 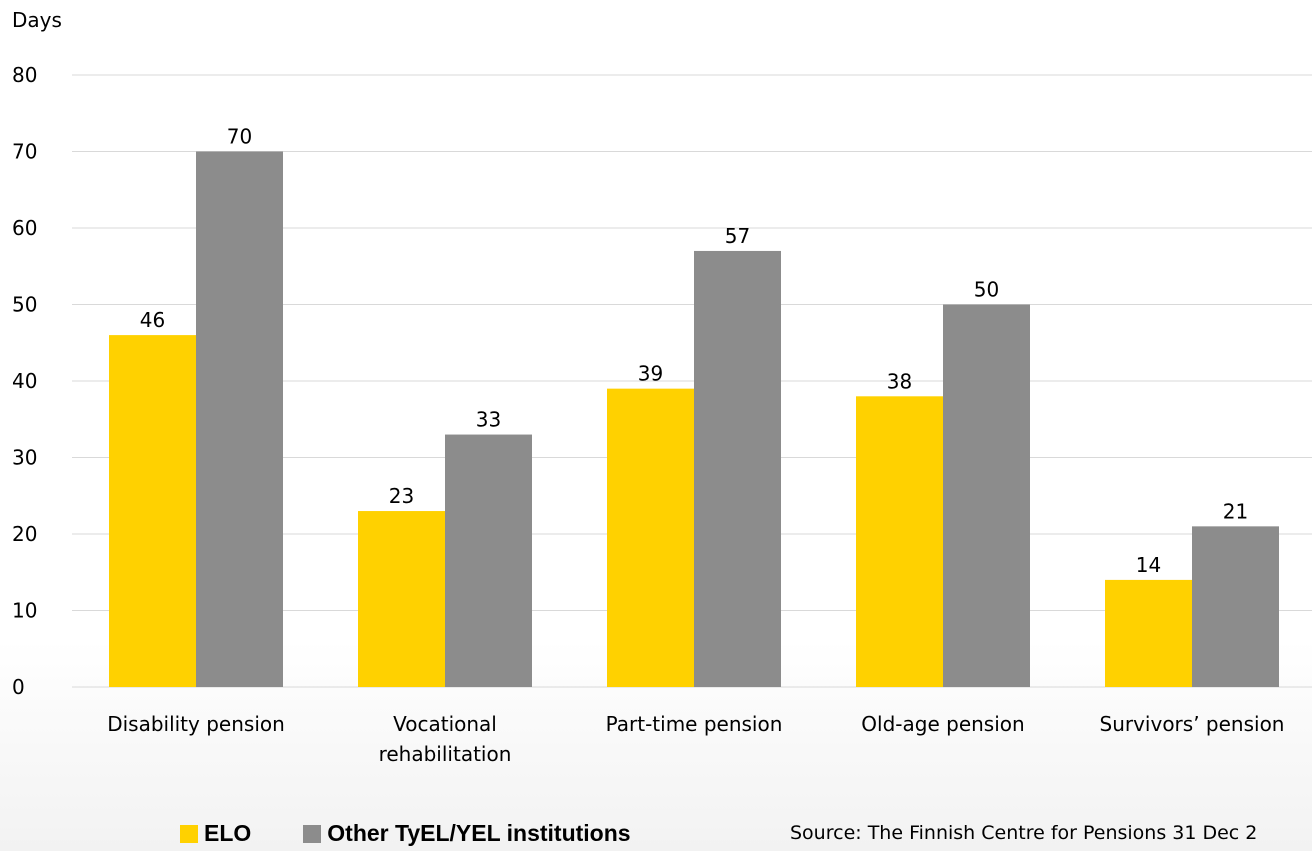 What do you see at coordinates (445, 754) in the screenshot?
I see `x-tick-label: rehabilitation` at bounding box center [445, 754].